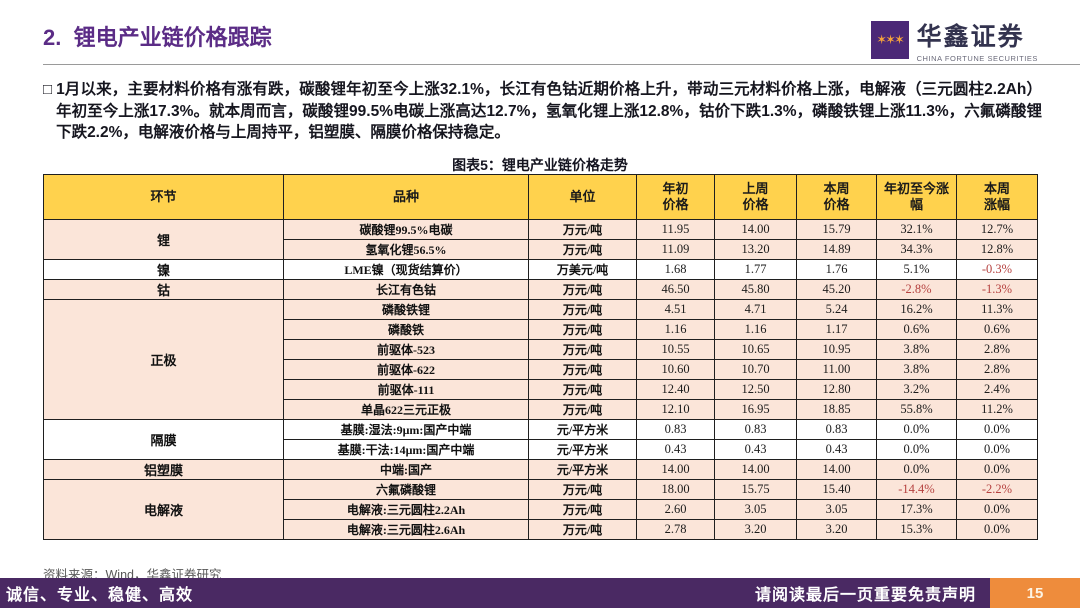 The width and height of the screenshot is (1080, 608). Describe the element at coordinates (916, 509) in the screenshot. I see `value-cell: 17.3%` at that location.